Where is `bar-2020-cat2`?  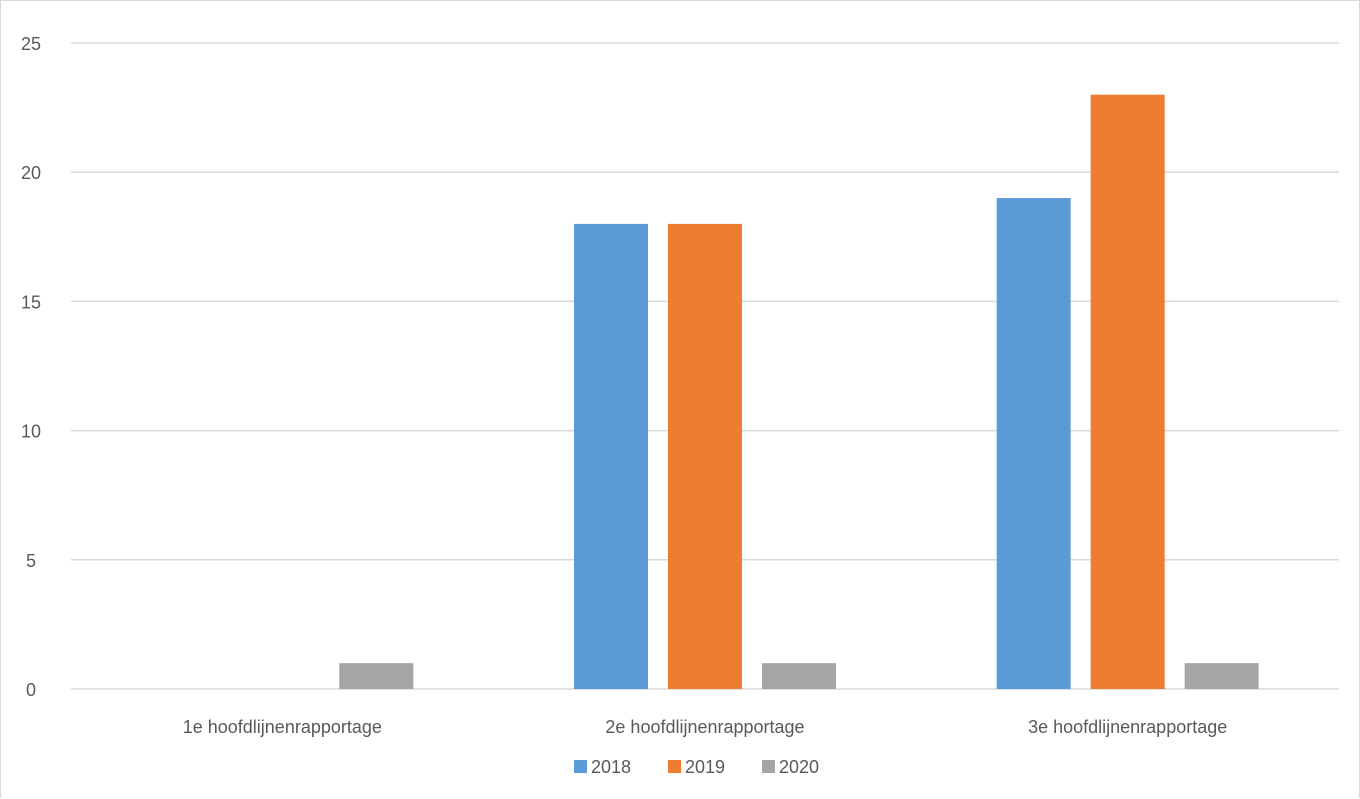 bar-2020-cat2 is located at coordinates (799, 676).